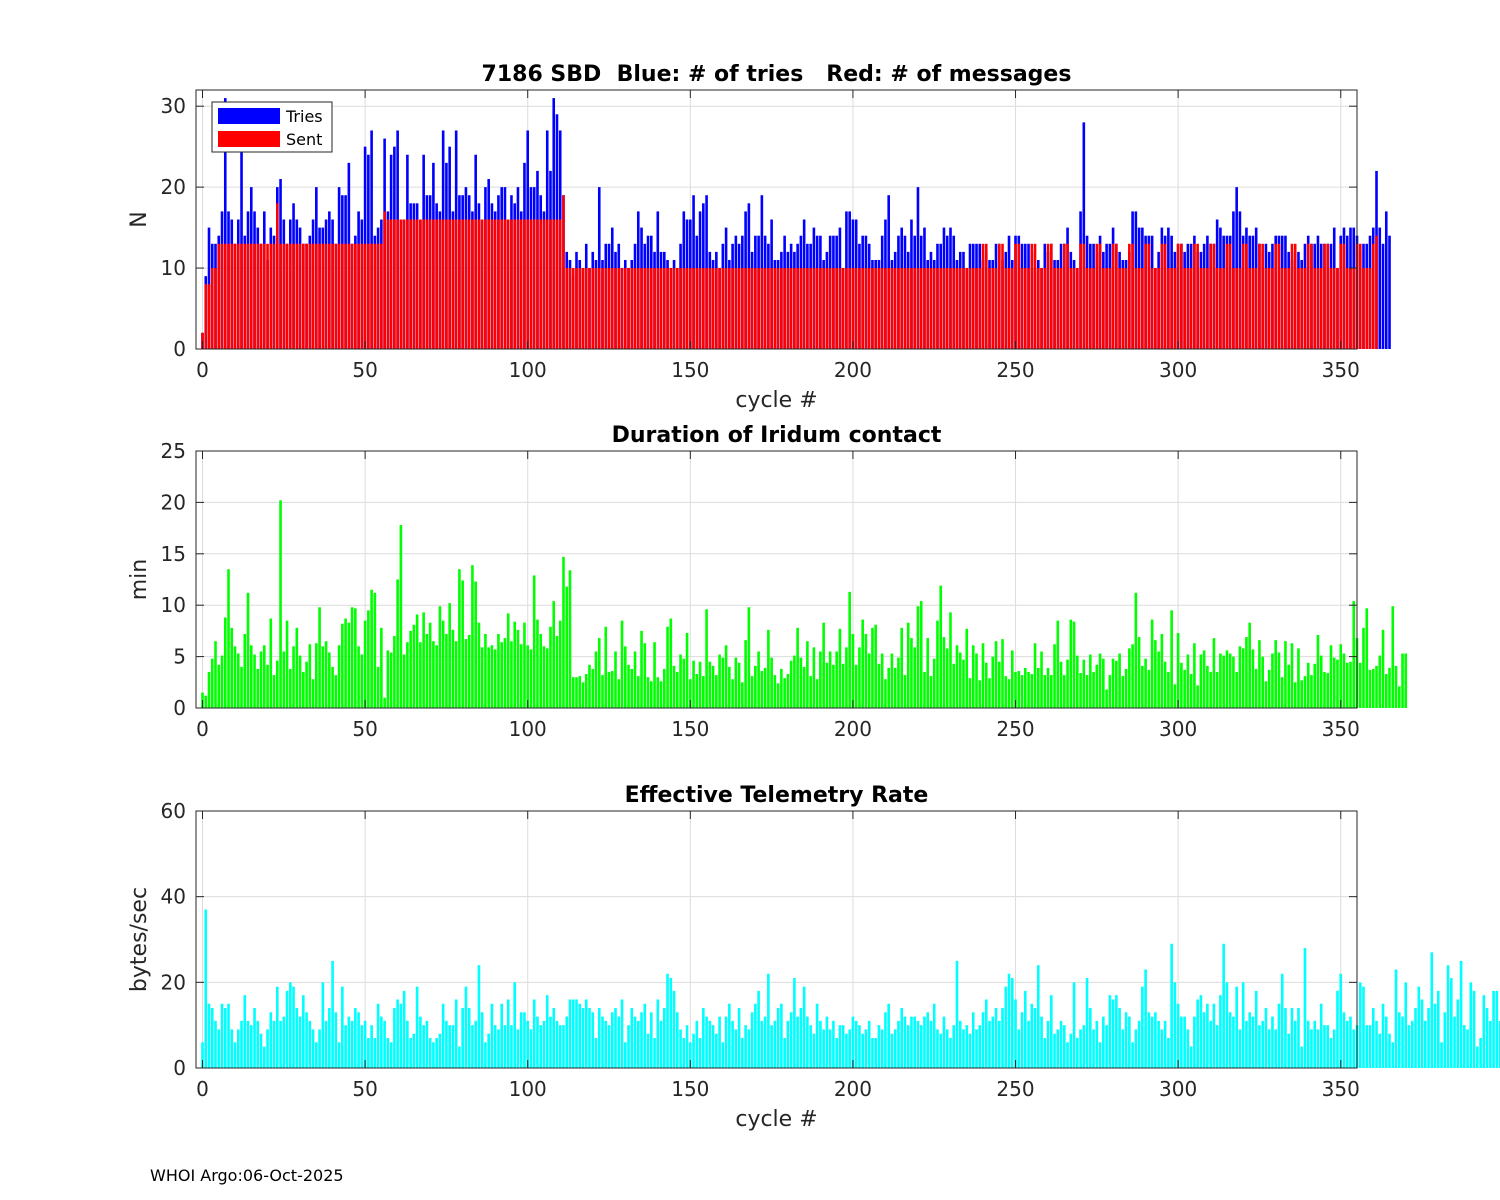  I want to click on x-tick-label: 200, so click(853, 370).